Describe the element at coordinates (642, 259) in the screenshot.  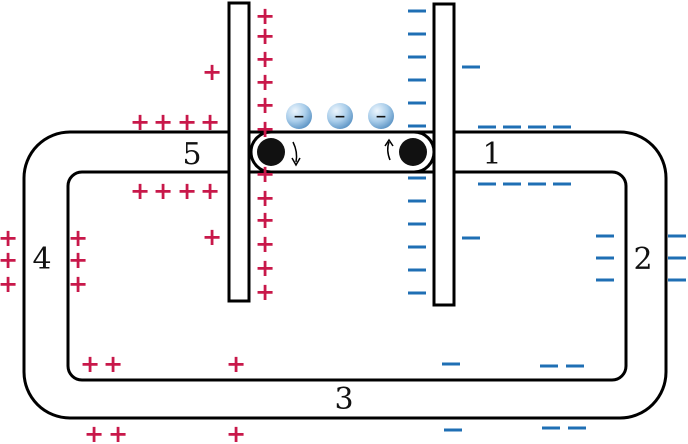
I see `label-2: 2` at that location.